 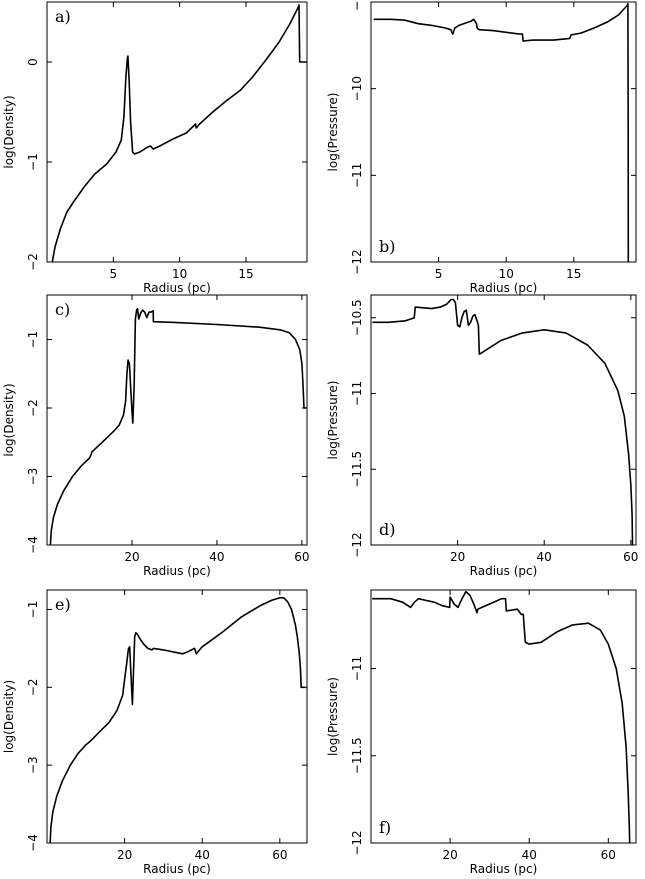 What do you see at coordinates (63, 16) in the screenshot?
I see `panel-letter: a)` at bounding box center [63, 16].